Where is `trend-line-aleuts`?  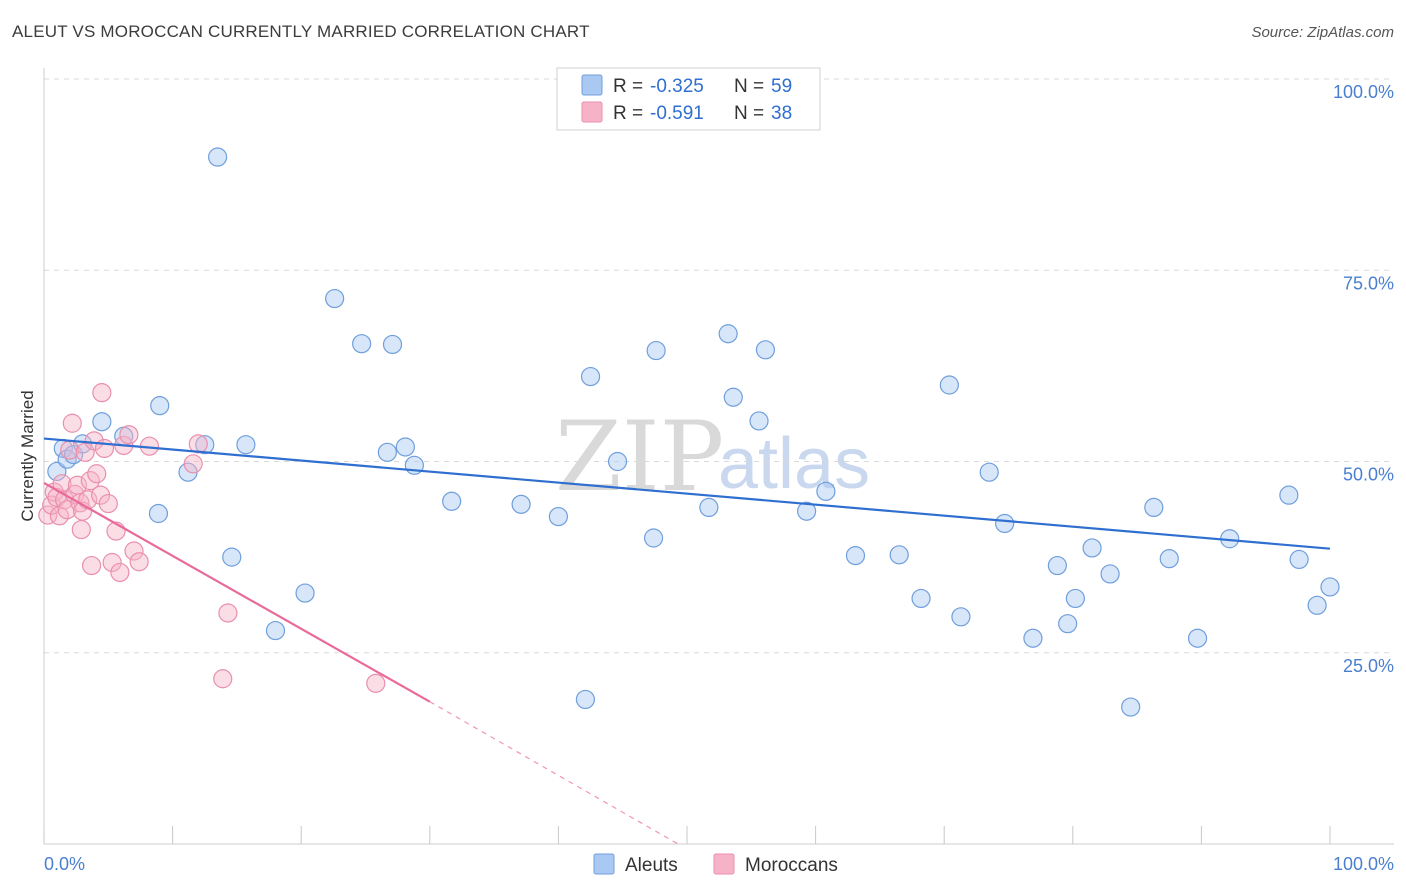
trend-line-aleuts is located at coordinates (687, 493).